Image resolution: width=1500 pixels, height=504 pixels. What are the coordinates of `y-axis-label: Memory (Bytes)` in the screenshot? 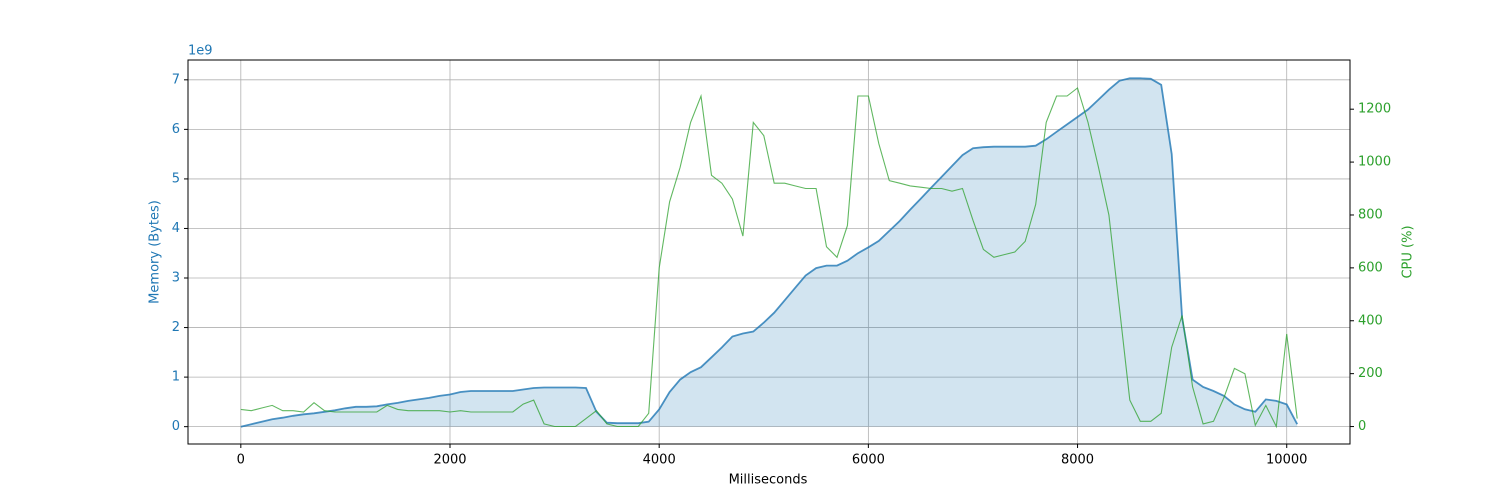 It's located at (155, 252).